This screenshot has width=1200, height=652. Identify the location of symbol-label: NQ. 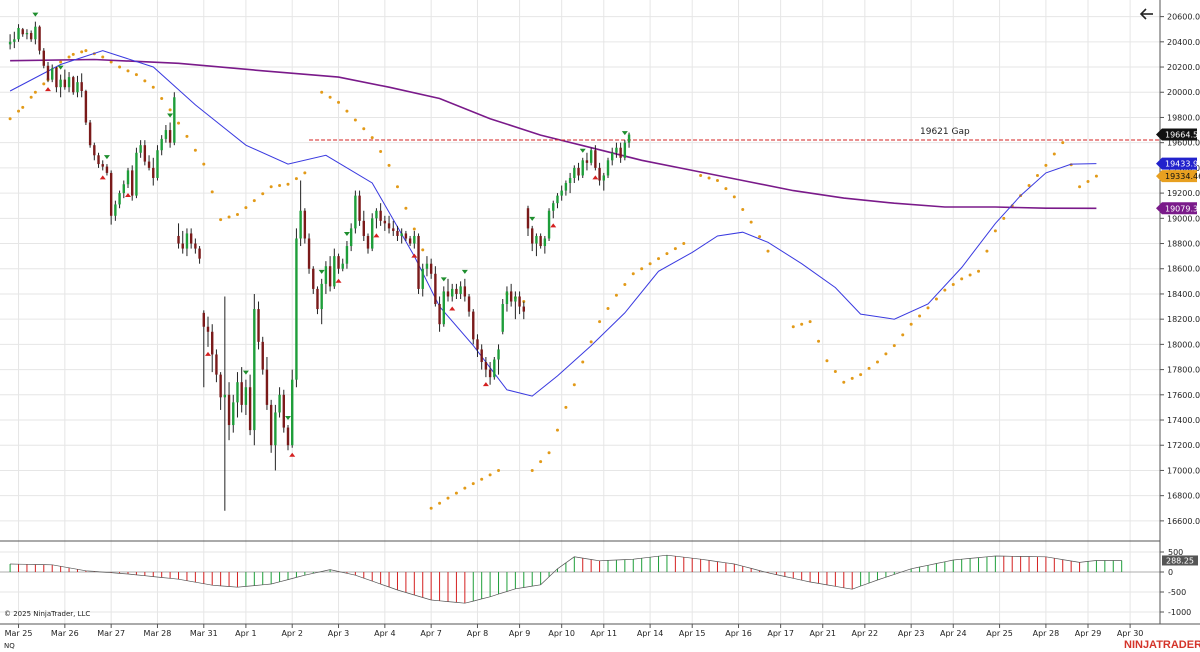
(9, 646).